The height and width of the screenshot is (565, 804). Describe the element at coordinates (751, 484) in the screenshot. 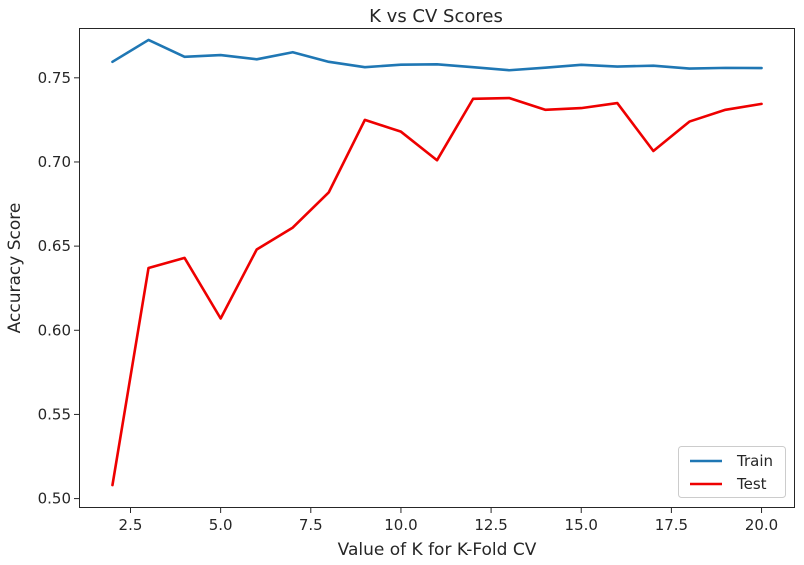

I see `legend-test-label: Test` at that location.